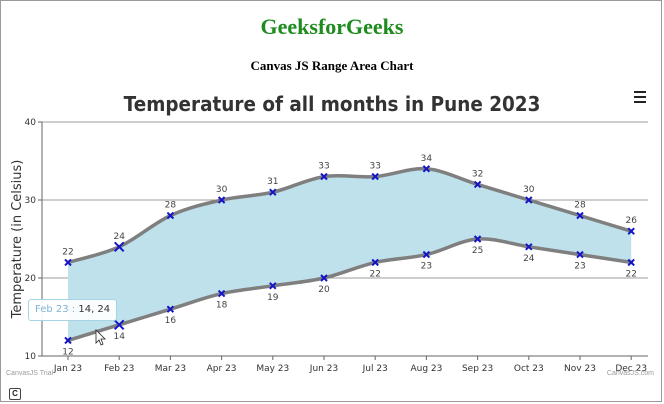 The image size is (664, 404). I want to click on data-label-high: 32, so click(477, 174).